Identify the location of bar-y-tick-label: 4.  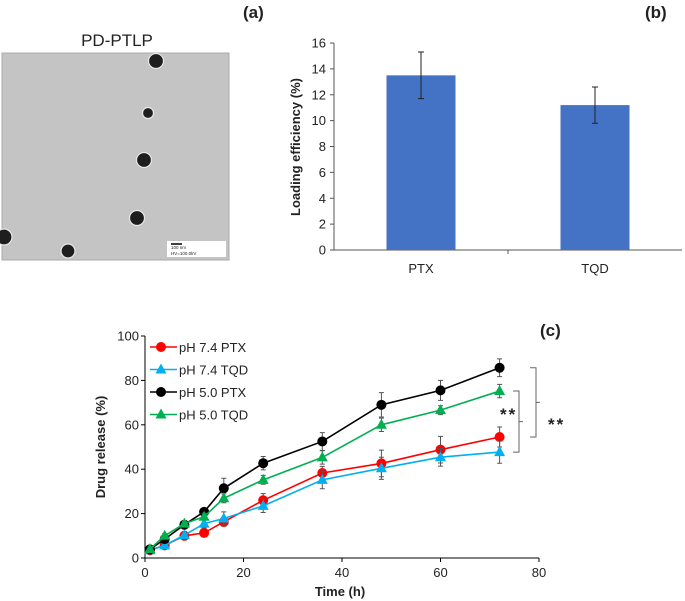
(322, 198).